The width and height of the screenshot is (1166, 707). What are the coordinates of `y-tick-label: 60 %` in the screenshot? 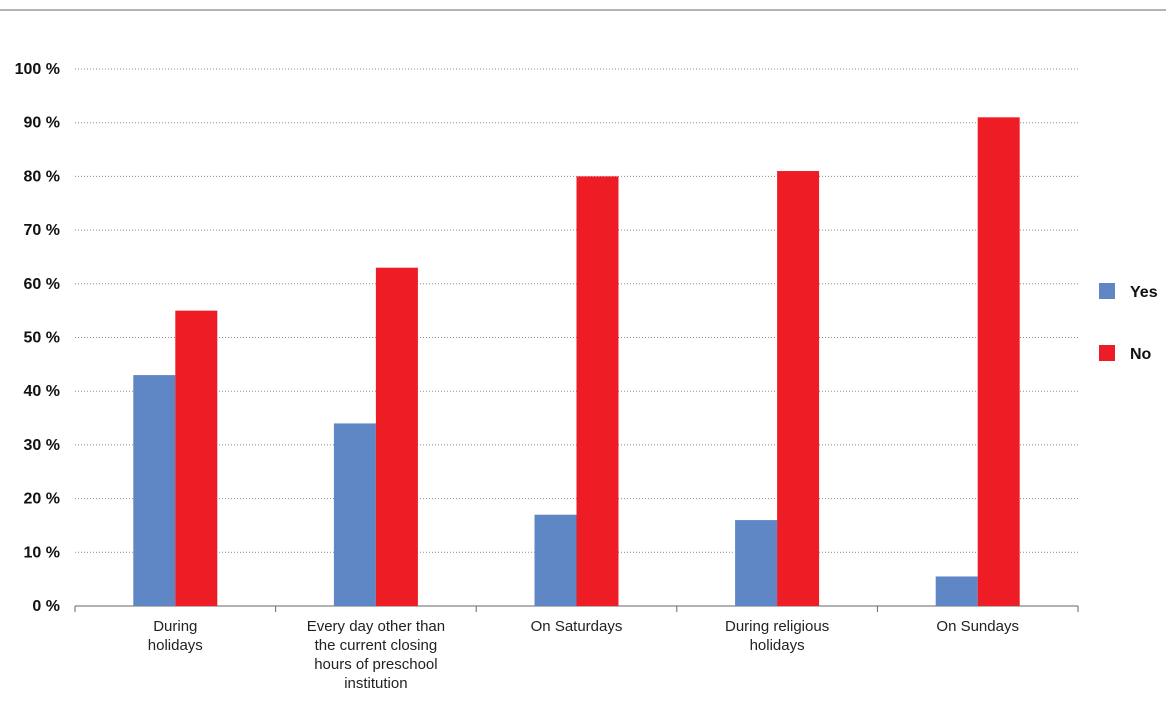 It's located at (42, 284).